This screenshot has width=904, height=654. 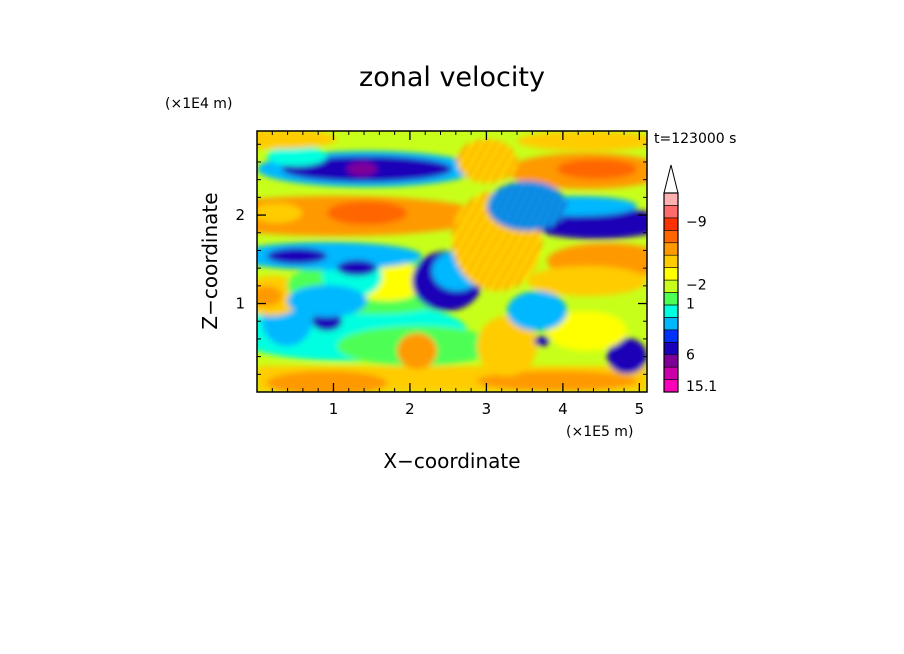 What do you see at coordinates (240, 215) in the screenshot?
I see `y-tick-label: 2` at bounding box center [240, 215].